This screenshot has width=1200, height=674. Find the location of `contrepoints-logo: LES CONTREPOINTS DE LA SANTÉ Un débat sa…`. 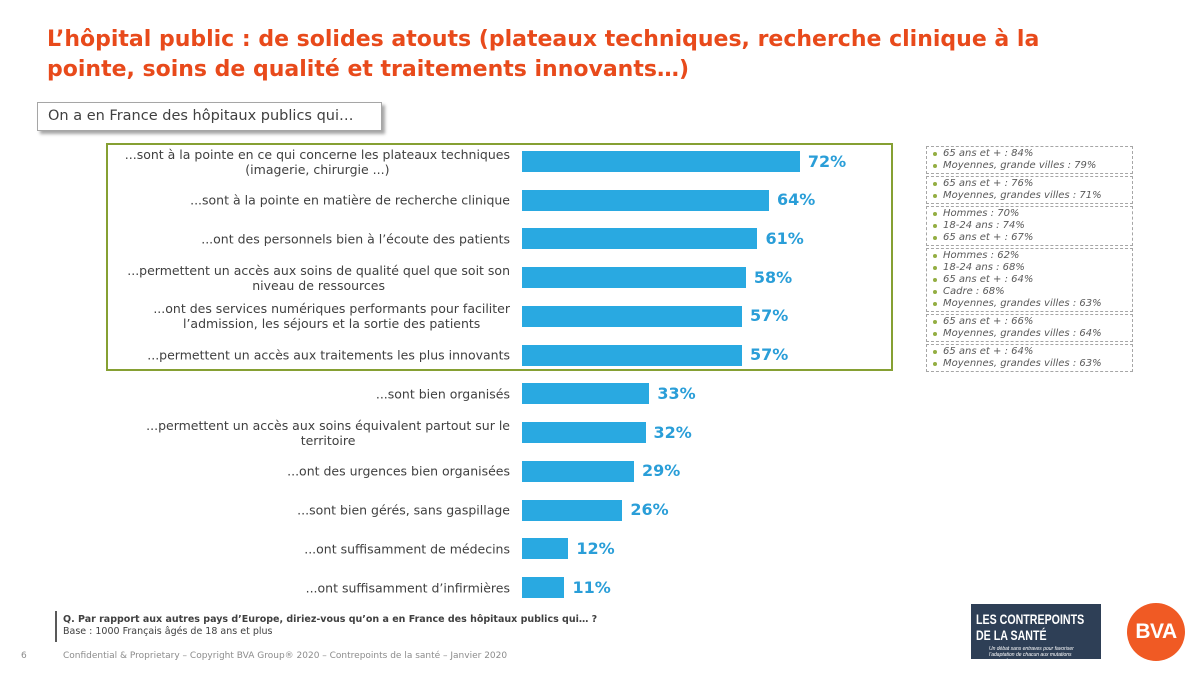

contrepoints-logo: LES CONTREPOINTS DE LA SANTÉ Un débat sa… is located at coordinates (1036, 631).